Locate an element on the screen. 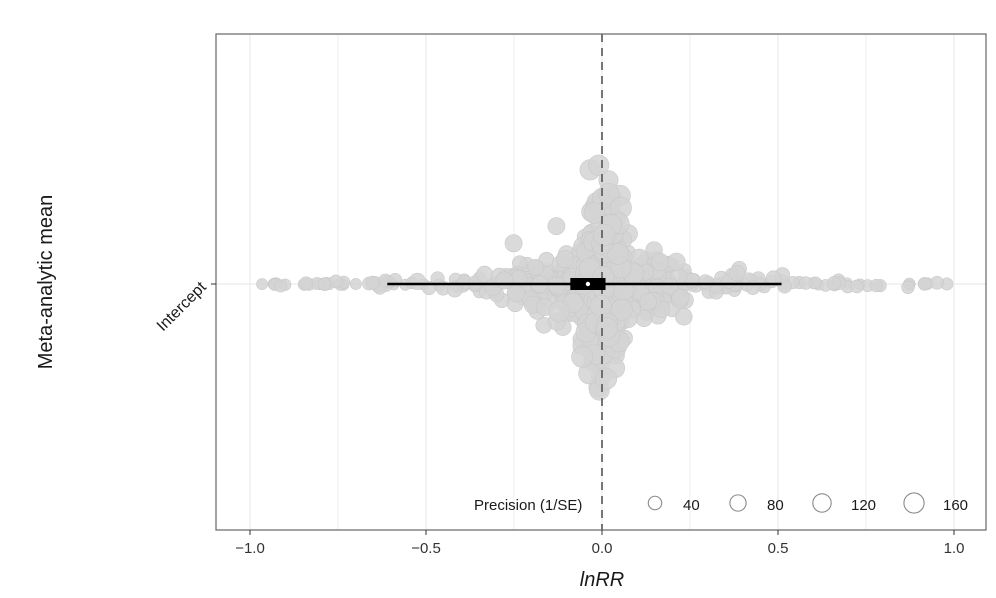  legend-title: Precision (1/SE) is located at coordinates (528, 505).